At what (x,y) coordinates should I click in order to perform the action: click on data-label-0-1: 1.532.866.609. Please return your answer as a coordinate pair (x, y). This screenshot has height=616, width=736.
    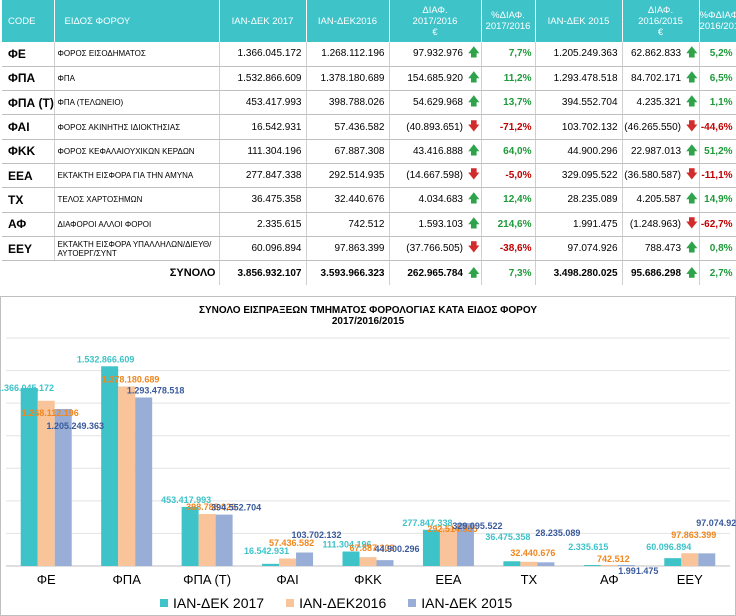
    Looking at the image, I should click on (106, 359).